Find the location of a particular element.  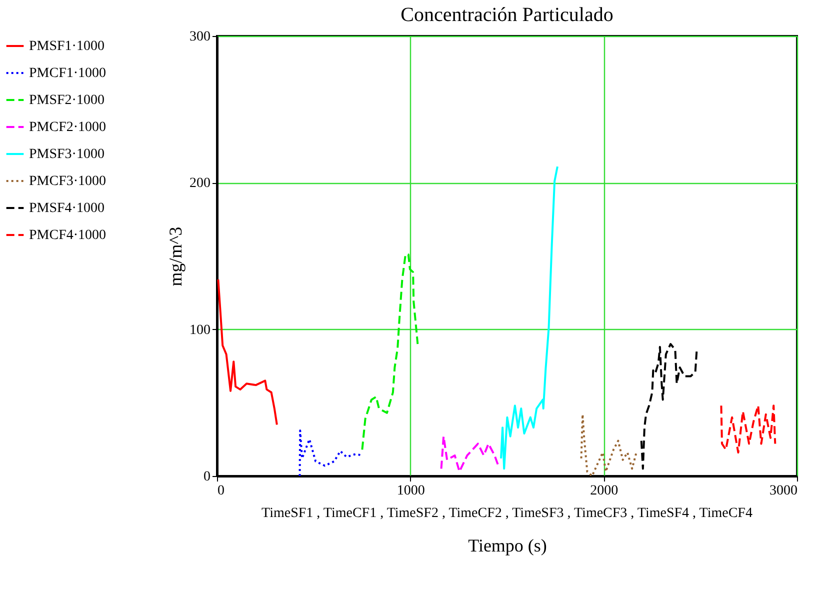

text: TimeSF1 , TimeCF1 , TimeSF2 , TimeCF2 , TimeSF3 , TimeCF3 , TimeSF4 , TimeCF4 is located at coordinates (507, 513).